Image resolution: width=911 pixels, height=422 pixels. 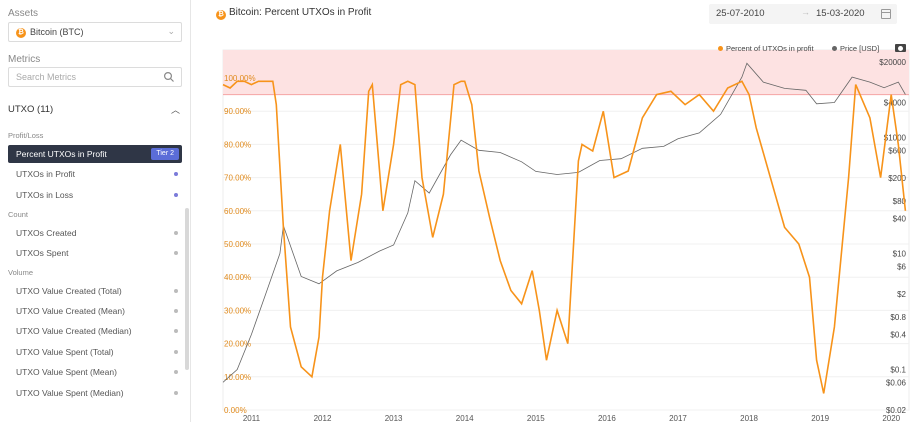 What do you see at coordinates (69, 291) in the screenshot?
I see `metric-item-label: UTXO Value Created (Total)` at bounding box center [69, 291].